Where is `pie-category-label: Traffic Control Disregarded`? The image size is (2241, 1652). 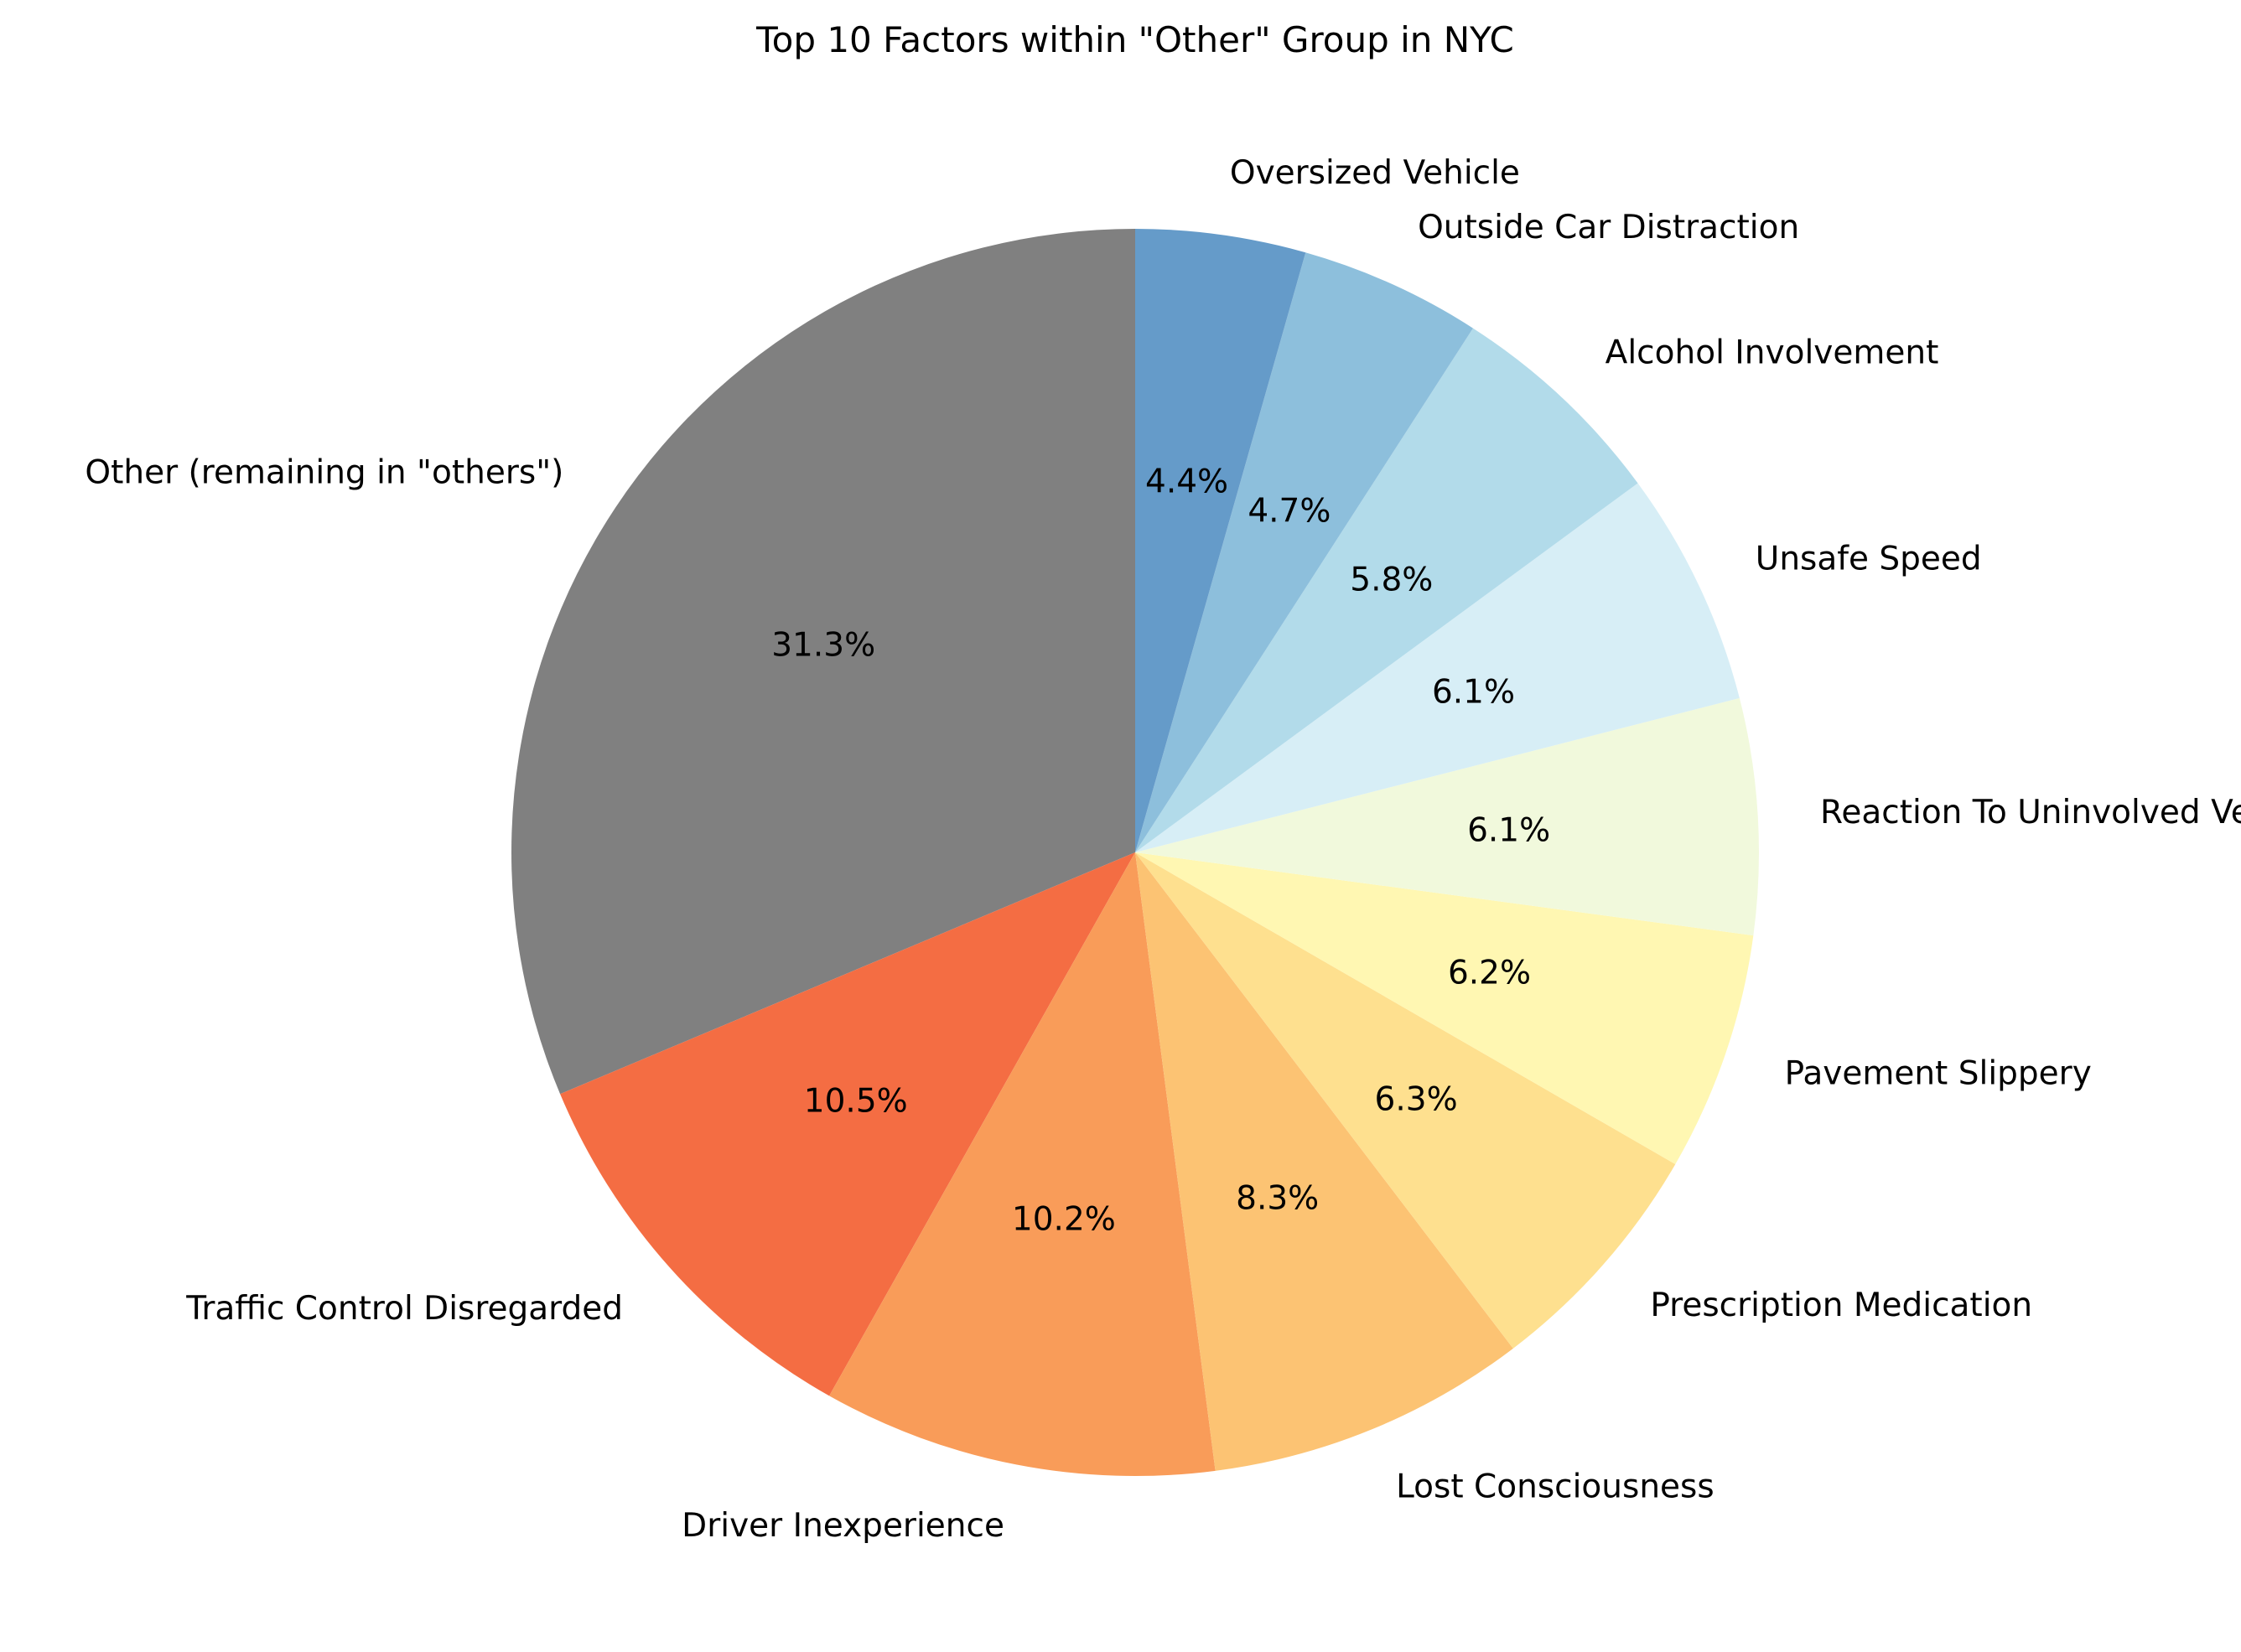 pie-category-label: Traffic Control Disregarded is located at coordinates (404, 1309).